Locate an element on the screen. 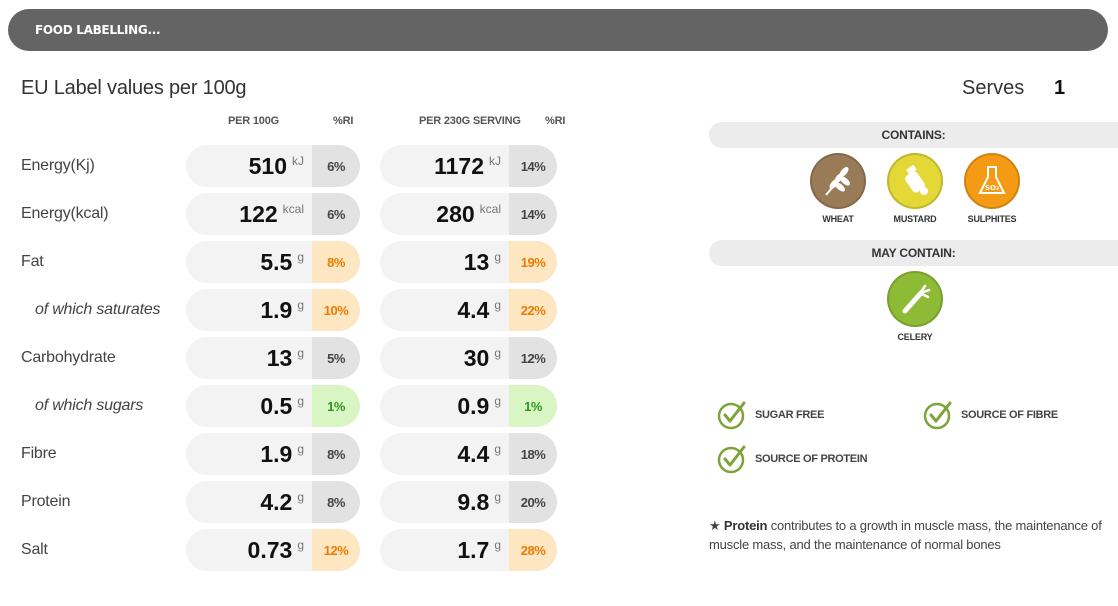  per-serving-cell: 280 kcal 14% is located at coordinates (468, 214).